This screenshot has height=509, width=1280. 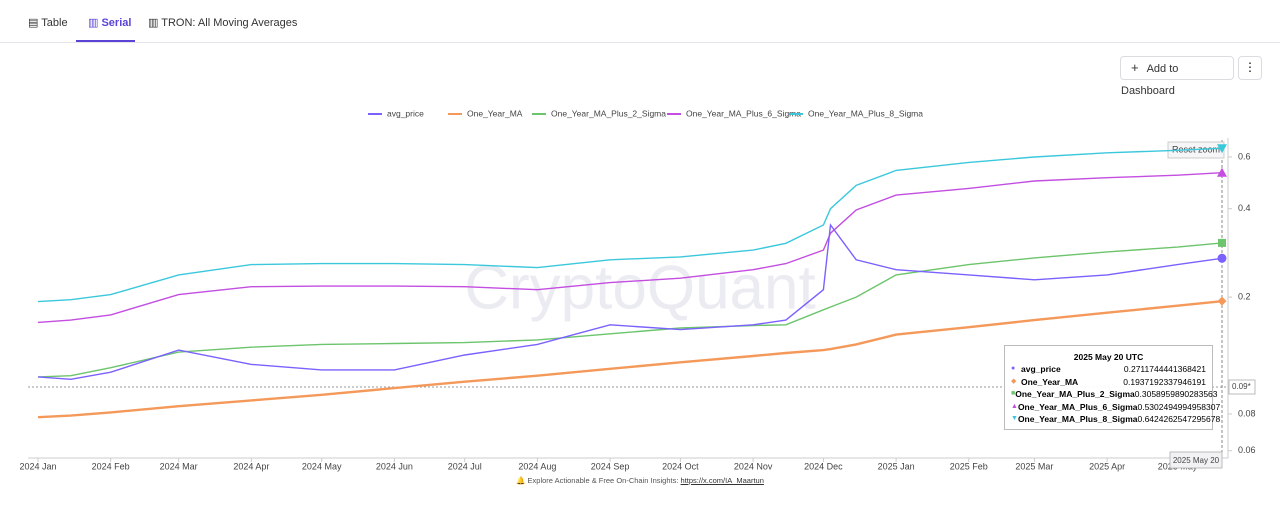 What do you see at coordinates (405, 113) in the screenshot?
I see `legend-label: avg_price` at bounding box center [405, 113].